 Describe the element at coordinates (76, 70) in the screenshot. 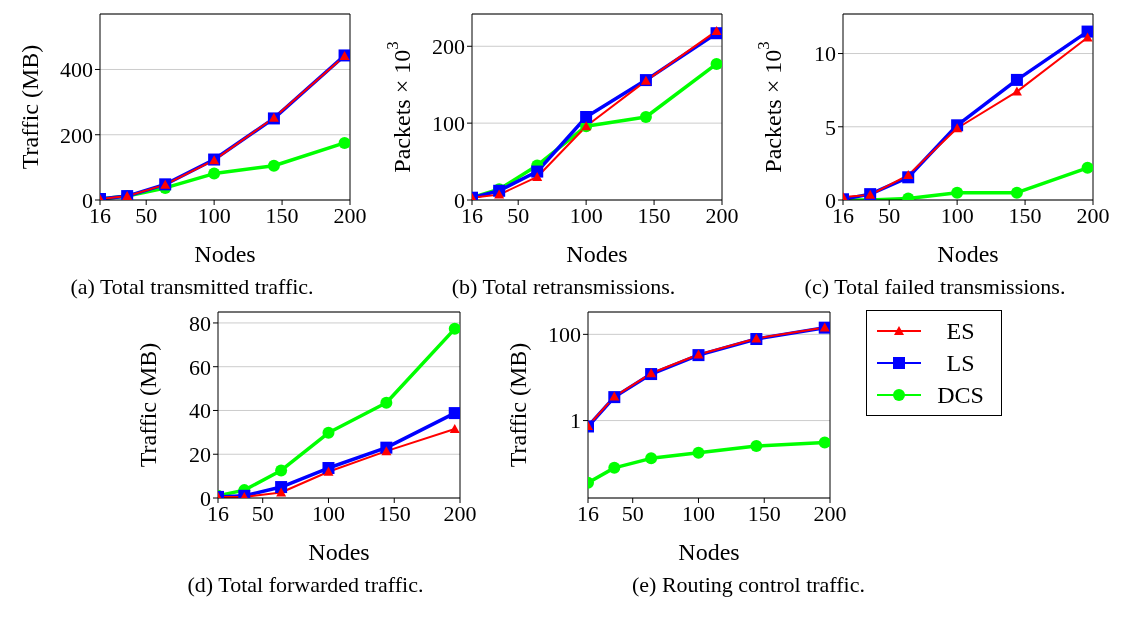

I see `y-tick-label: 400` at that location.